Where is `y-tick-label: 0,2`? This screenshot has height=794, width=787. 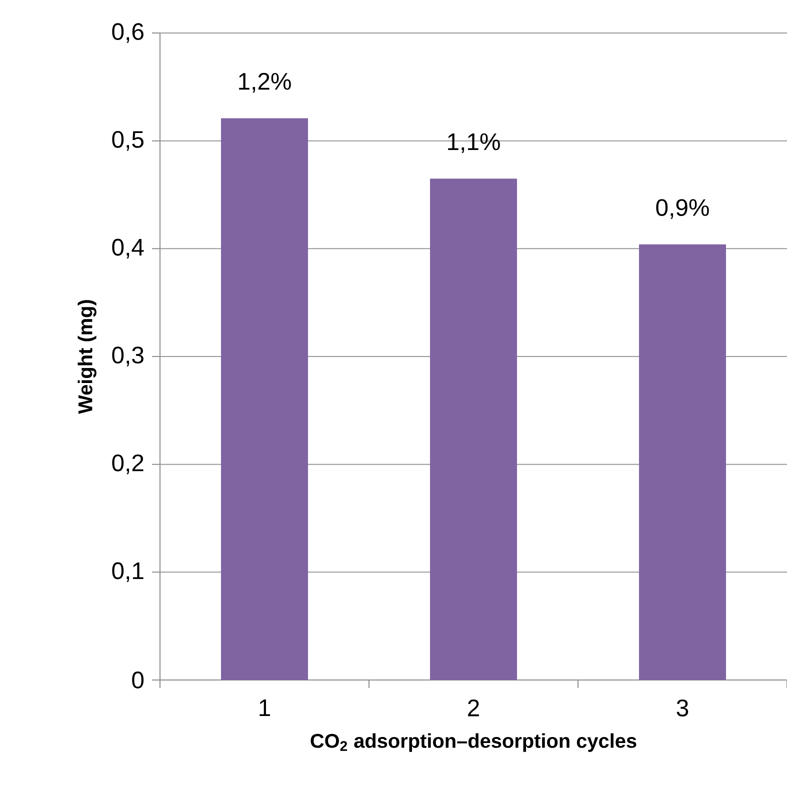 y-tick-label: 0,2 is located at coordinates (128, 464).